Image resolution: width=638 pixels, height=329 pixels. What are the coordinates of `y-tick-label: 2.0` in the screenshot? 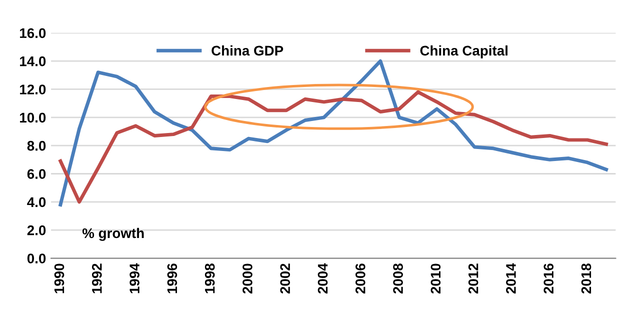 It's located at (36, 230).